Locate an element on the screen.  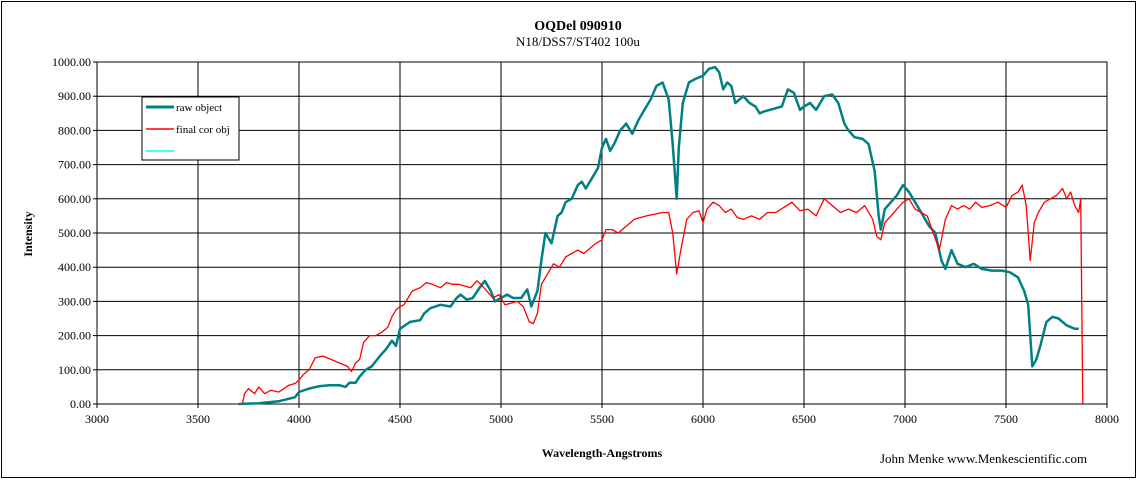
y-tick-label: 300.00 is located at coordinates (74, 301).